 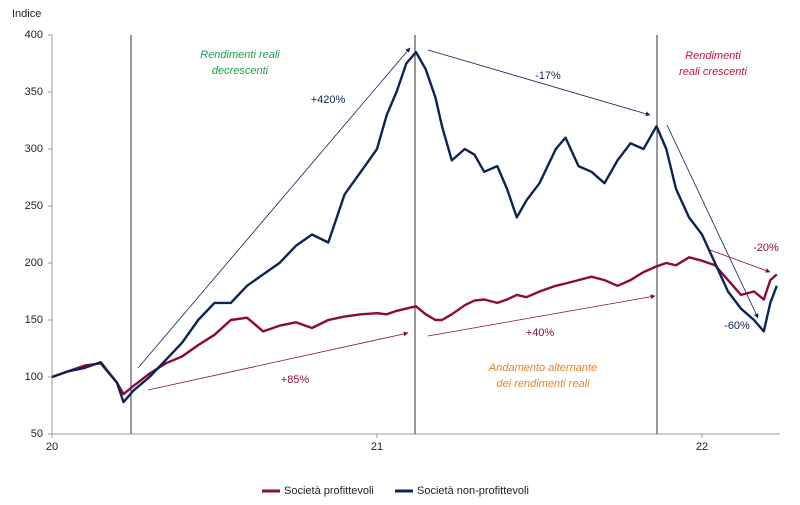 I want to click on annotation: -20%, so click(x=766, y=248).